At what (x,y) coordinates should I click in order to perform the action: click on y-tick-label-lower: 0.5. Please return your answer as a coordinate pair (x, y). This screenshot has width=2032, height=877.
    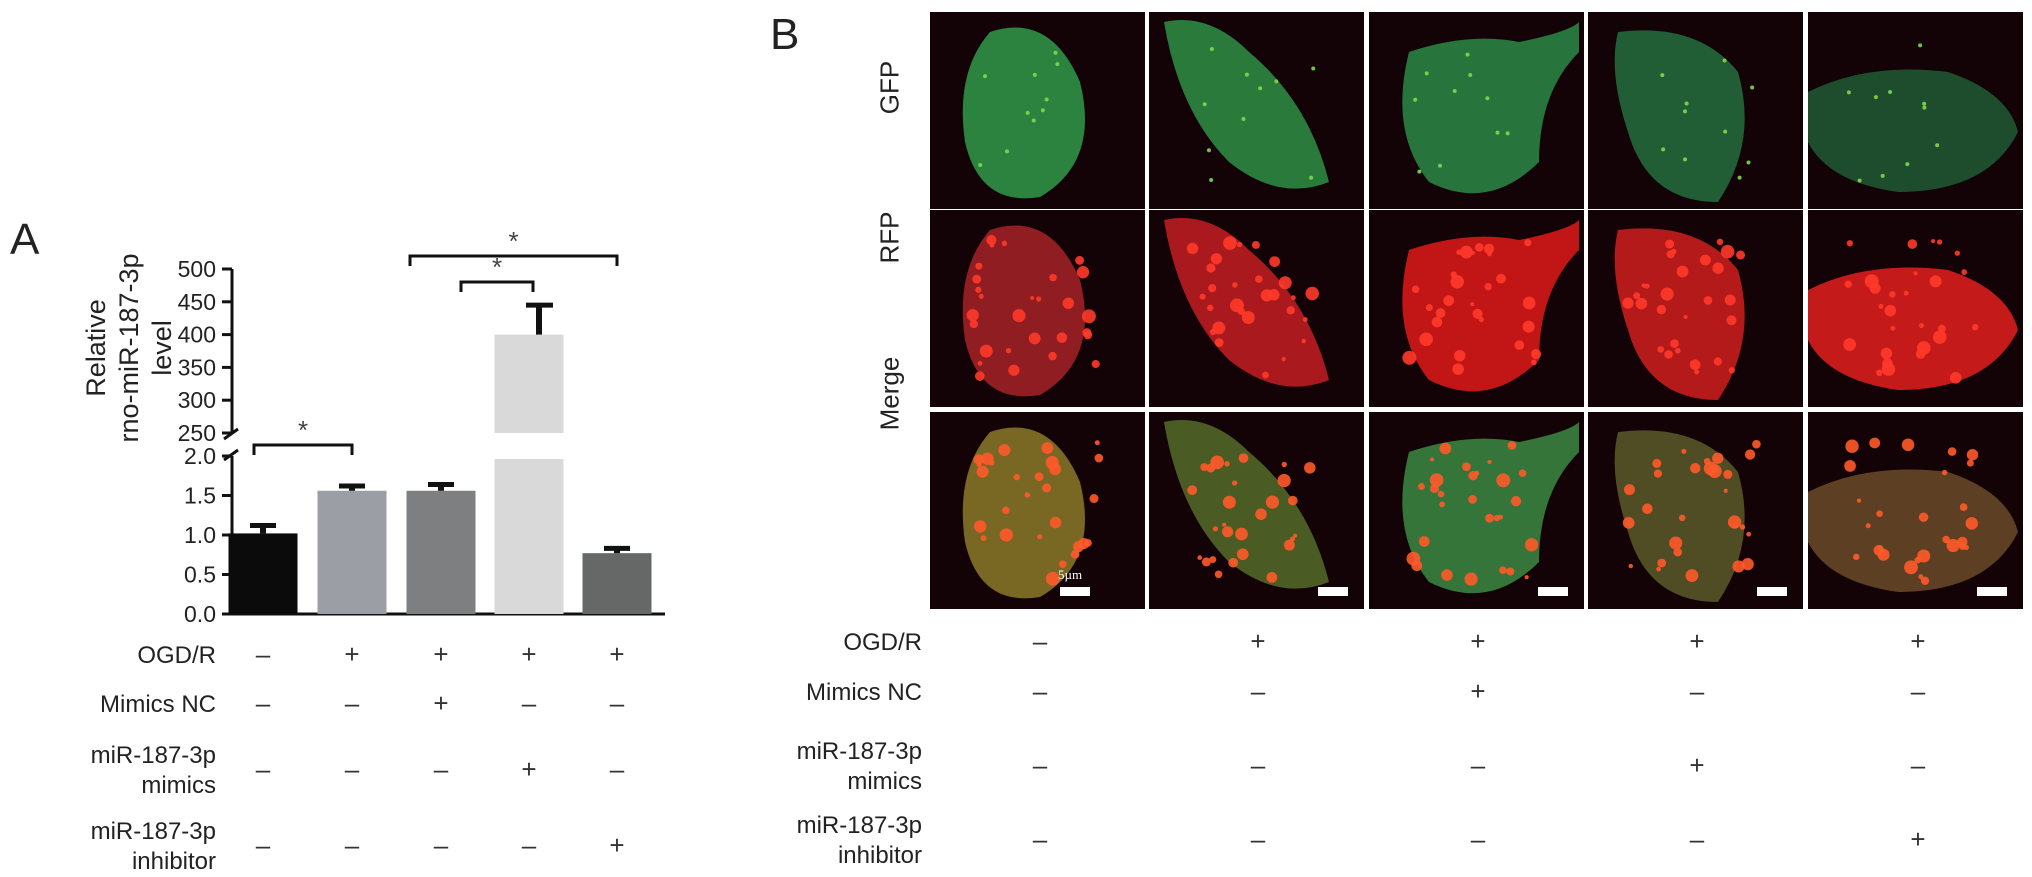
    Looking at the image, I should click on (200, 575).